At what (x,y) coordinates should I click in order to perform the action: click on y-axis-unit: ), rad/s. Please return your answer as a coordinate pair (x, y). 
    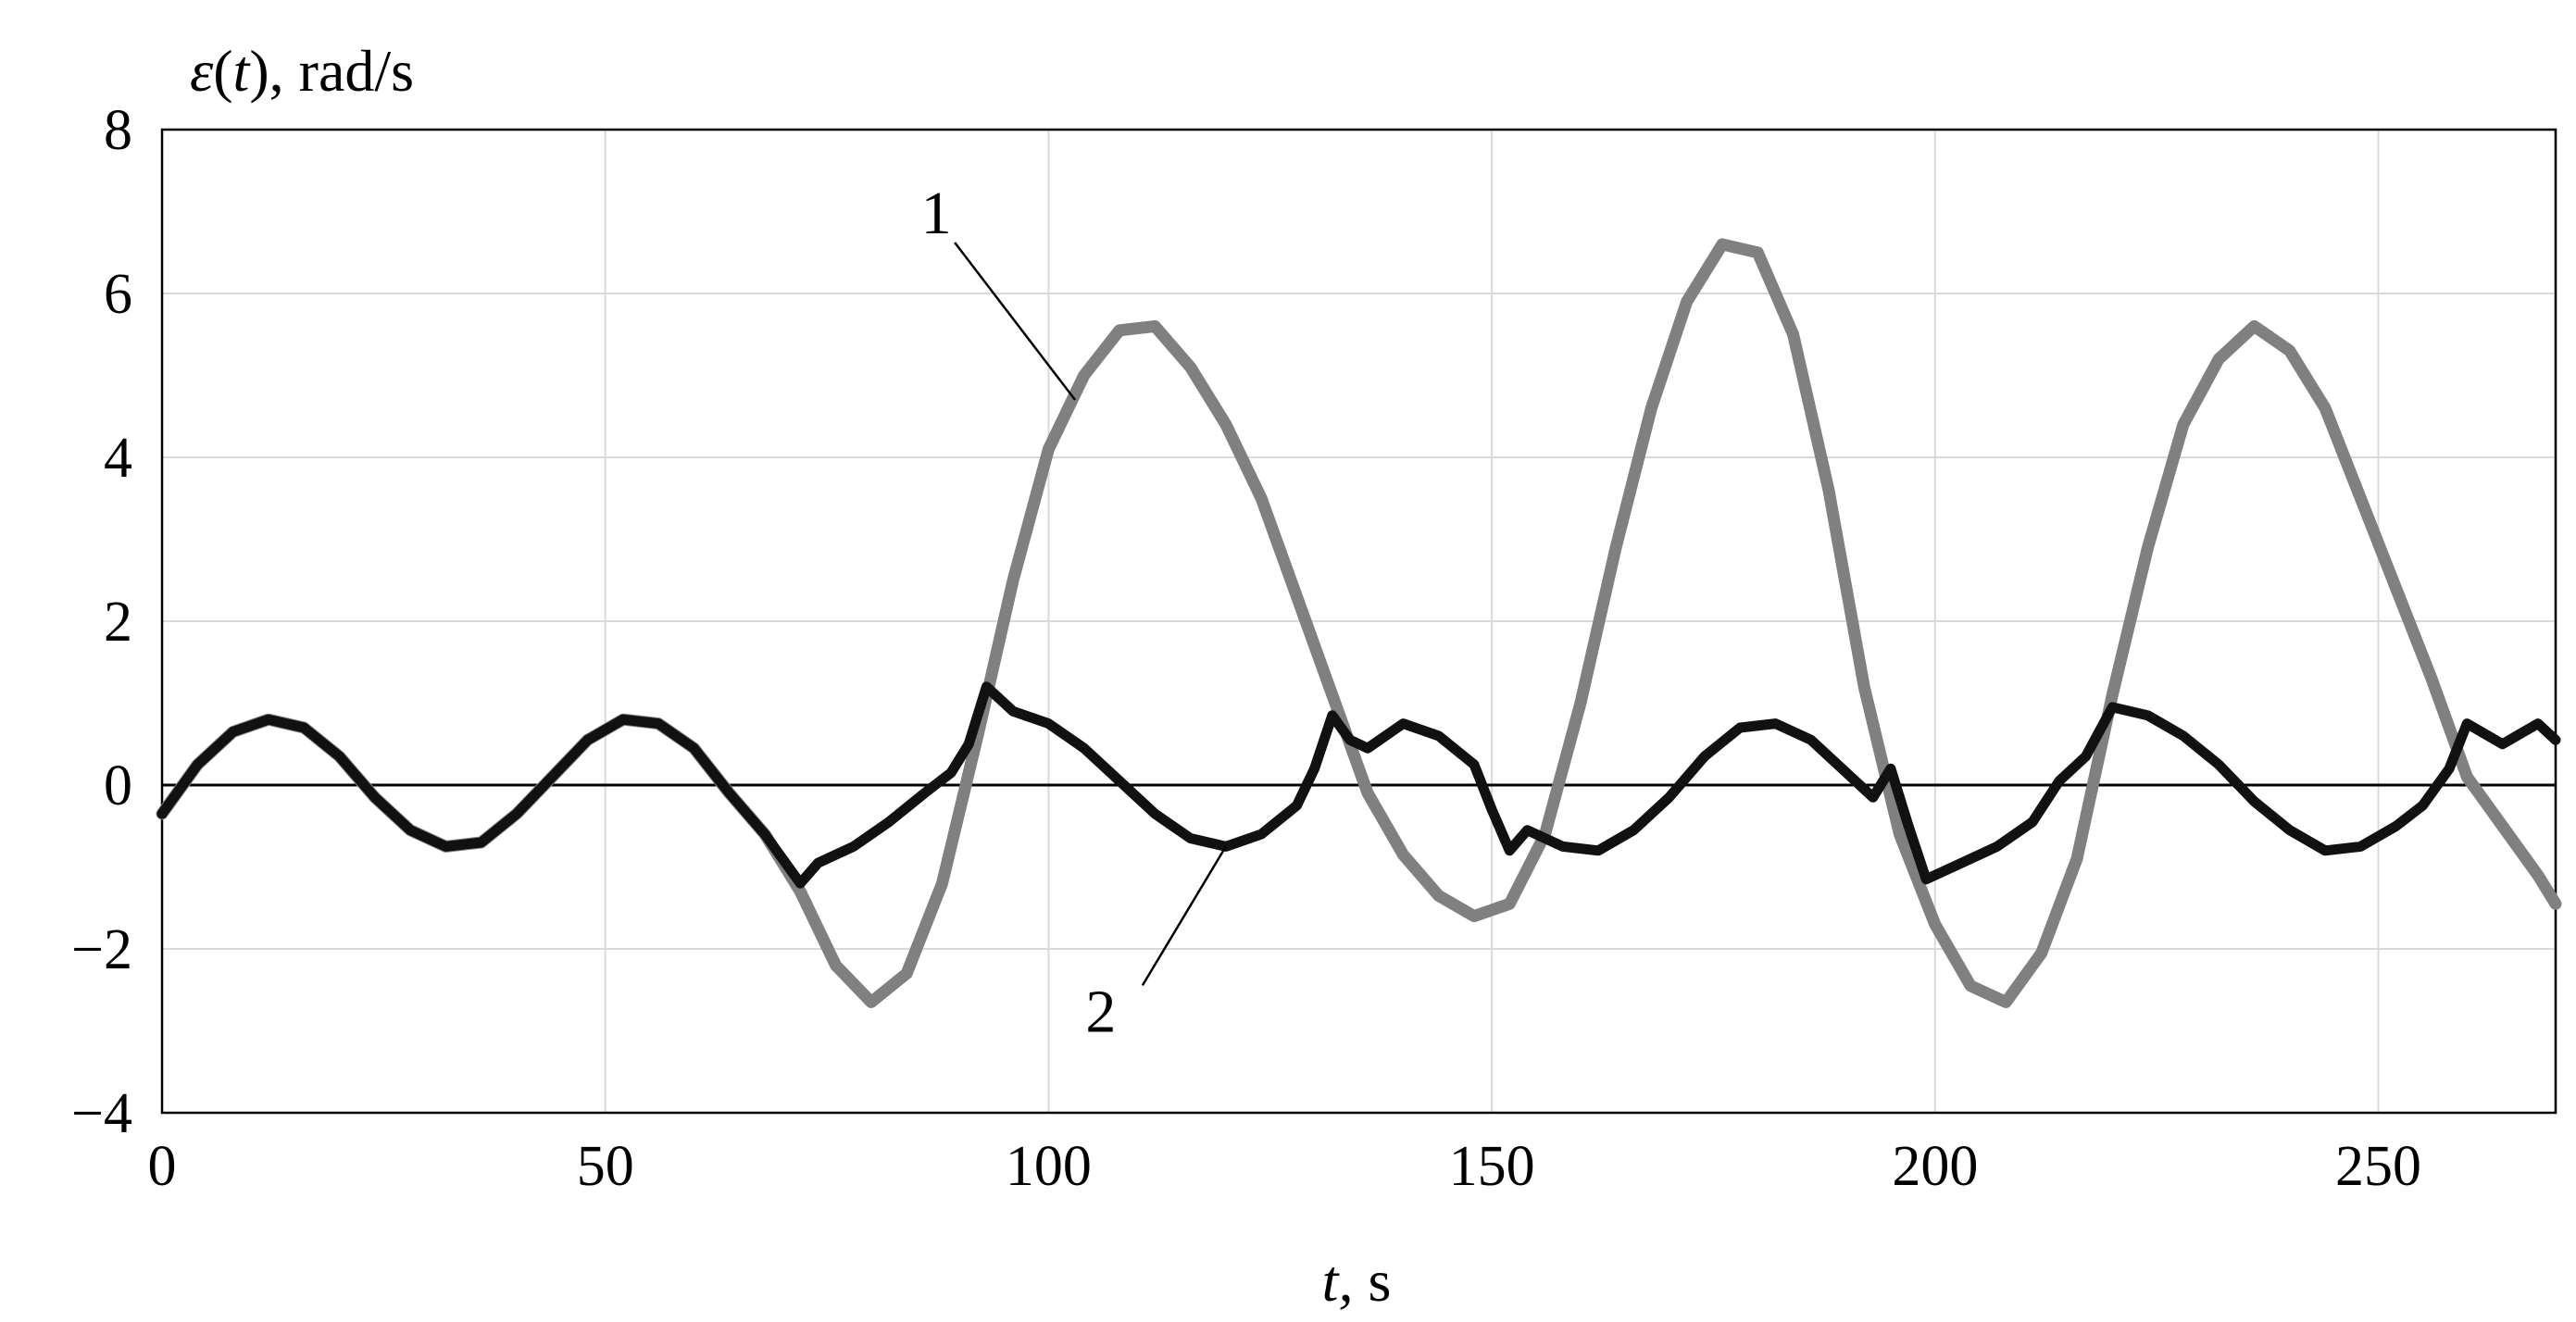
    Looking at the image, I should click on (331, 71).